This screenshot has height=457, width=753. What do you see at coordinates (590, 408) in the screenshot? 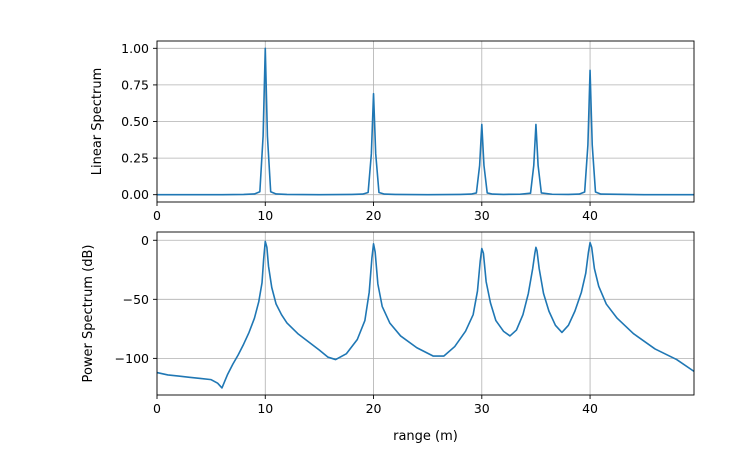
I see `power-xtick-label: 40` at bounding box center [590, 408].